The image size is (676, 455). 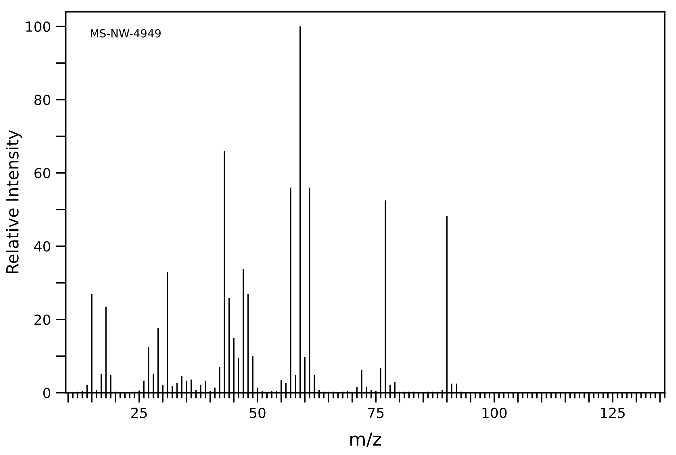 I want to click on x-tick-label: 25, so click(x=140, y=413).